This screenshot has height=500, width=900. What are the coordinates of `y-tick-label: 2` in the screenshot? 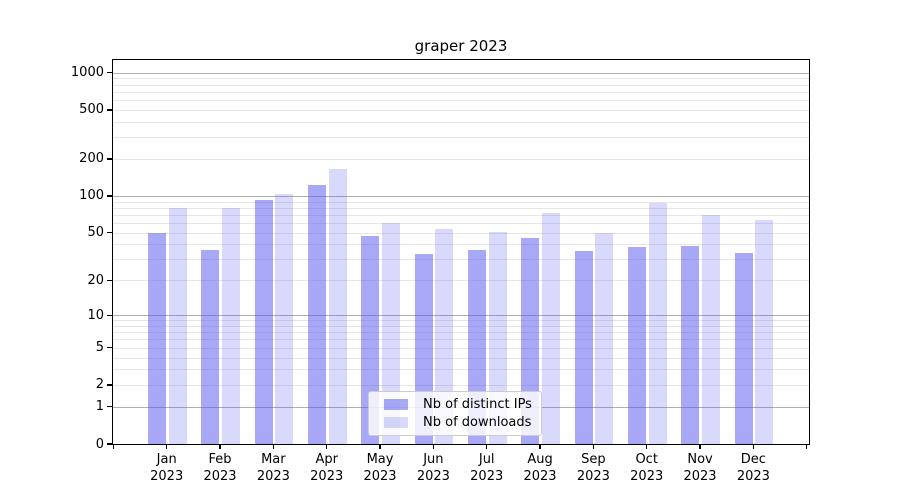 It's located at (99, 385).